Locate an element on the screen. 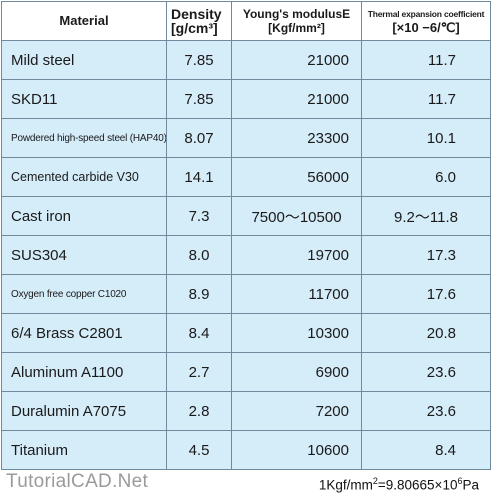  modulus-cell: 10600 is located at coordinates (296, 450).